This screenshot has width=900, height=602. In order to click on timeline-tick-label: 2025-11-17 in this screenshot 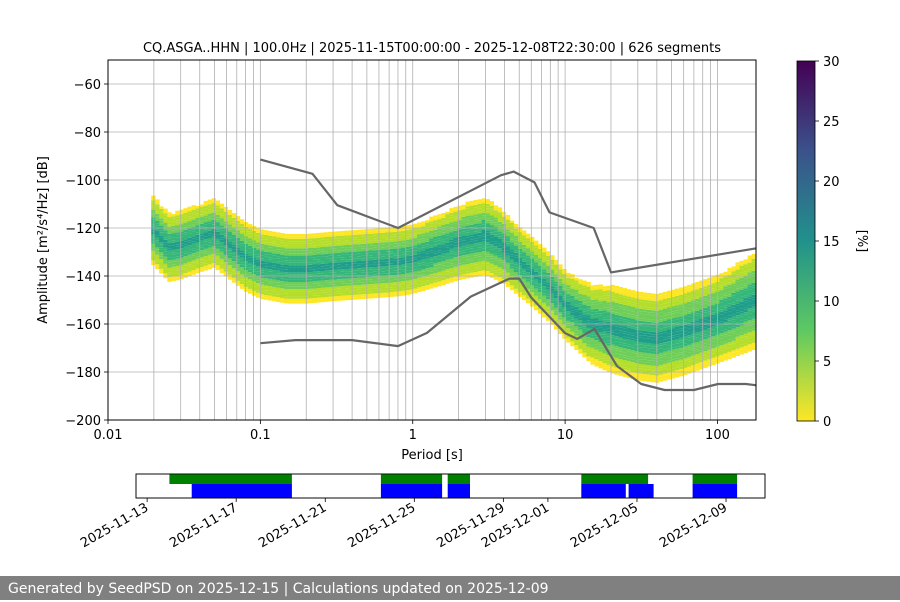, I will do `click(203, 525)`.